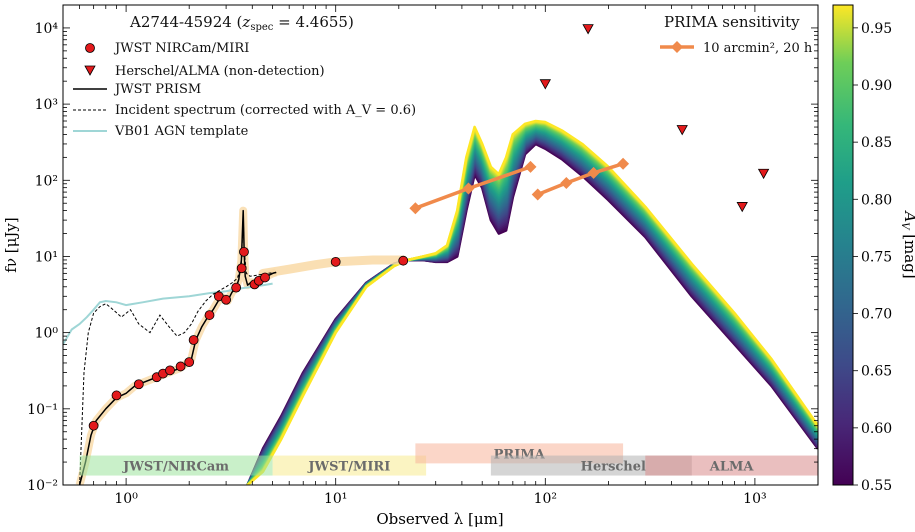  I want to click on x-axis-title: Observed λ [μm], so click(439, 519).